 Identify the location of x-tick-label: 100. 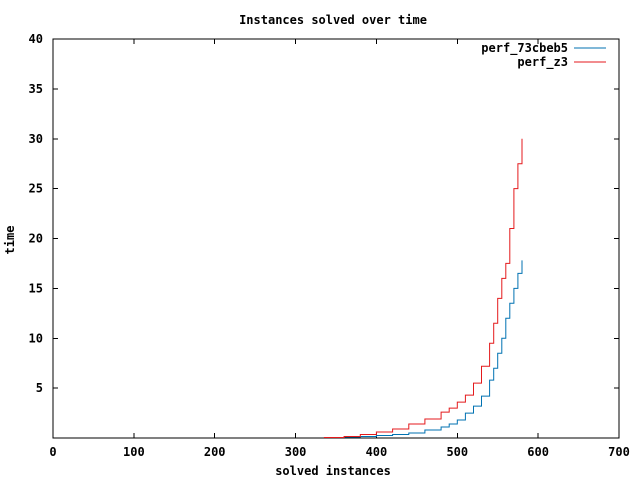
(134, 452).